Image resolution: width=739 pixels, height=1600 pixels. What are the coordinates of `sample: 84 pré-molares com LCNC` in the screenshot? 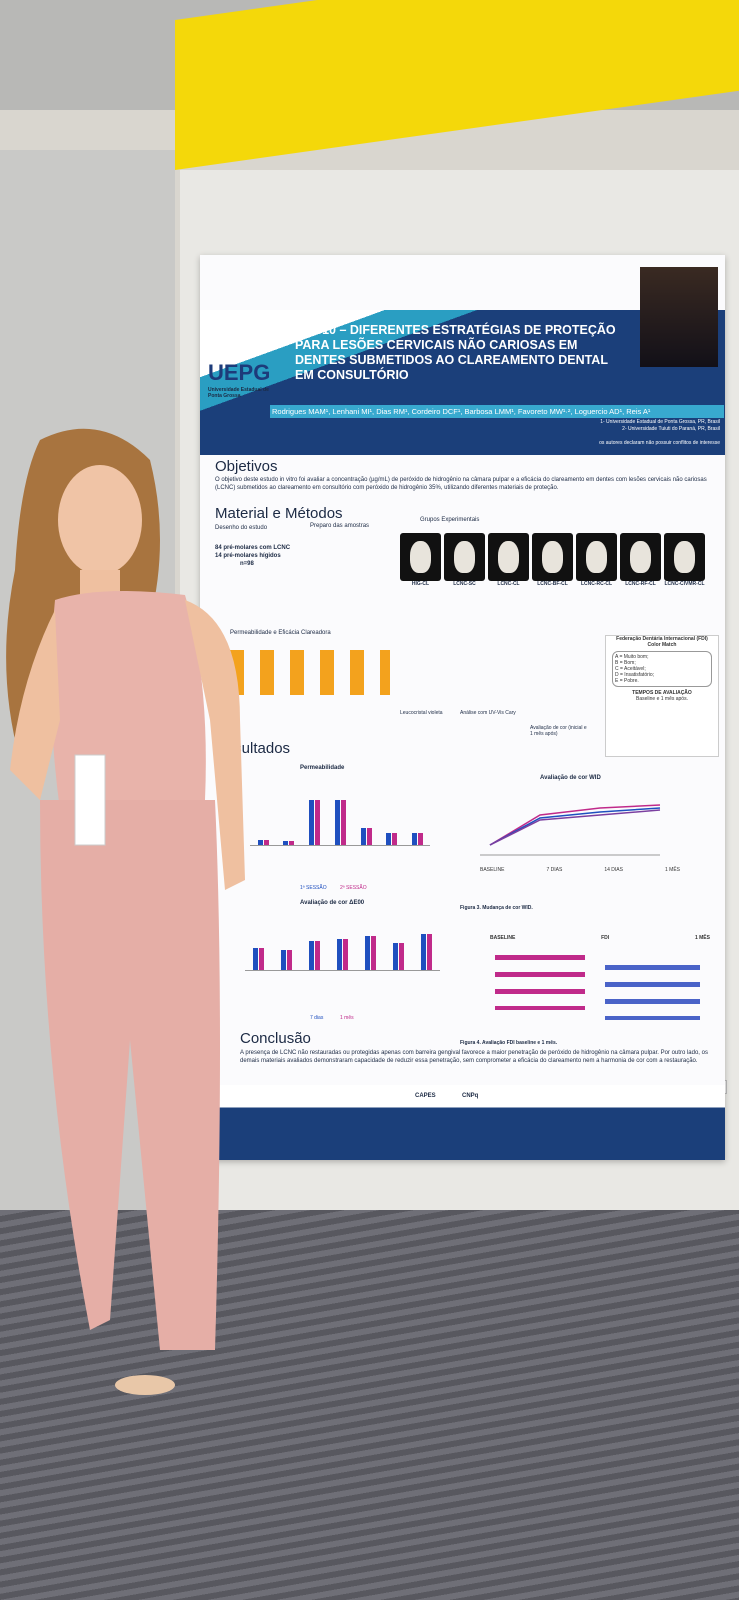 It's located at (253, 548).